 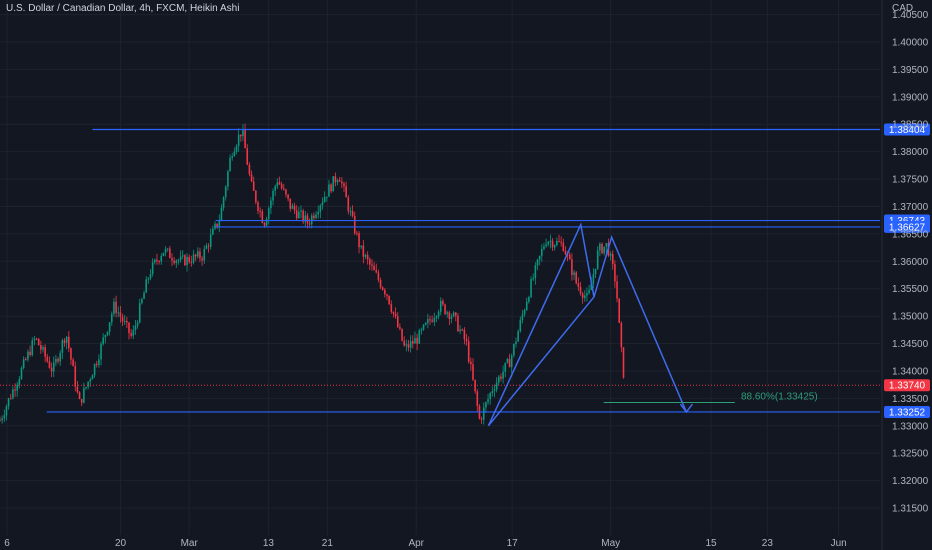 I want to click on level-price-label: 1.38404, so click(x=907, y=130).